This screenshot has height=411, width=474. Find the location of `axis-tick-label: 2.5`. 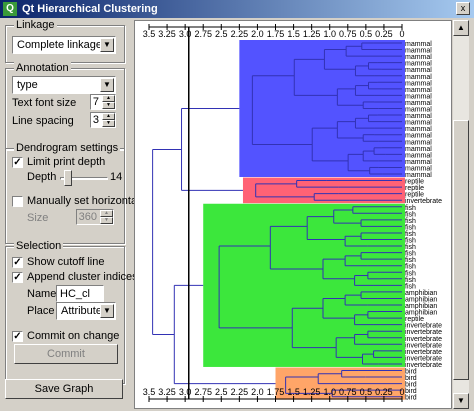

axis-tick-label: 2.5 is located at coordinates (221, 392).